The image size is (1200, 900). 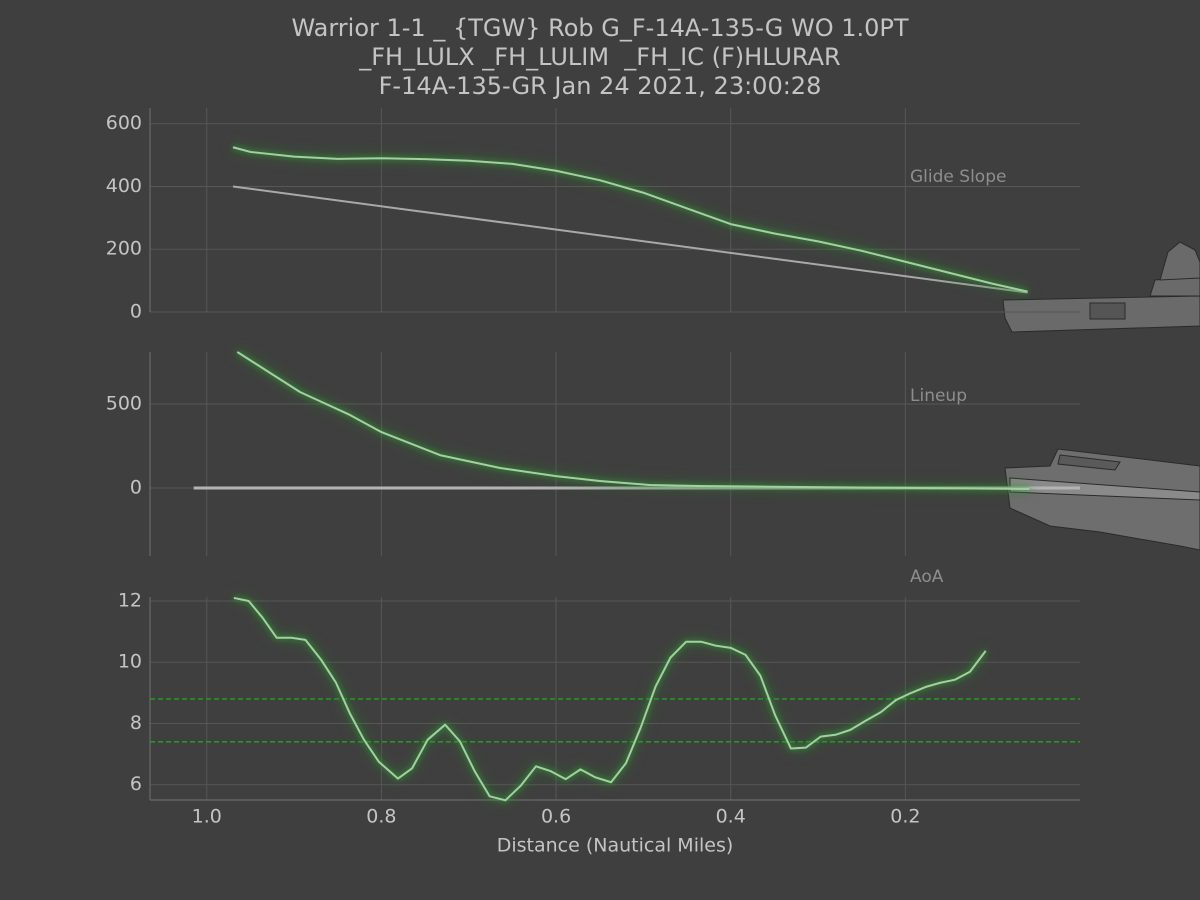 What do you see at coordinates (124, 123) in the screenshot?
I see `y-tick-label: 600` at bounding box center [124, 123].